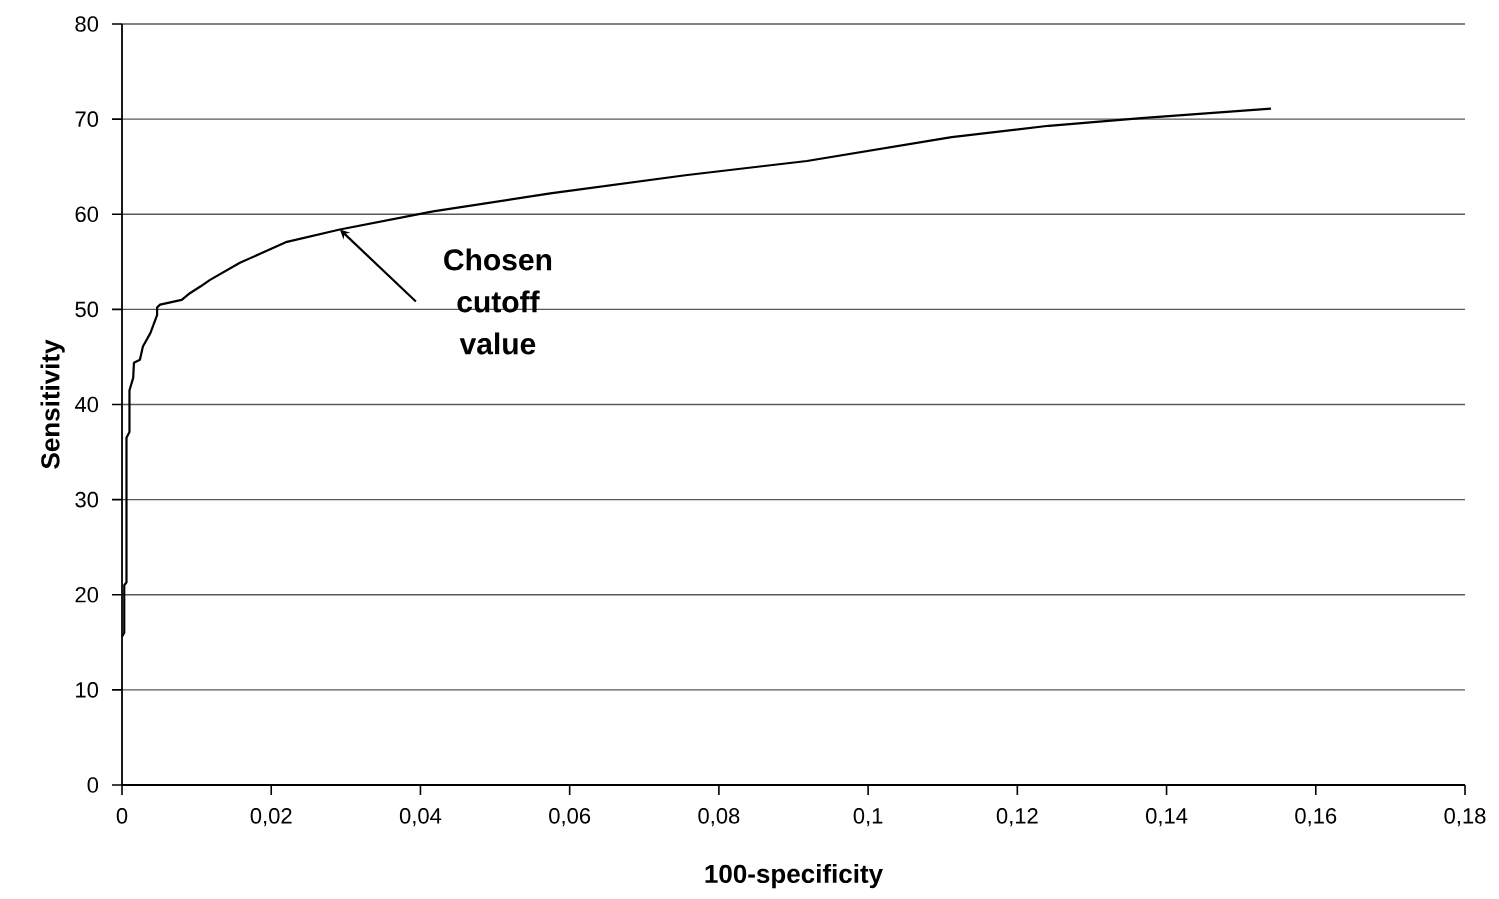 This screenshot has width=1499, height=899. I want to click on annotation: Chosen cutoff value, so click(498, 301).